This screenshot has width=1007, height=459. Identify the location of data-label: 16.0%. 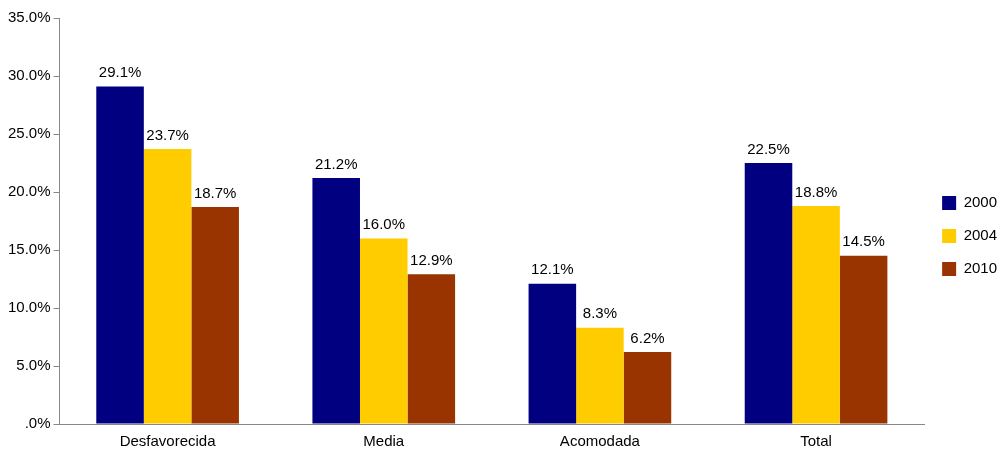
(384, 224).